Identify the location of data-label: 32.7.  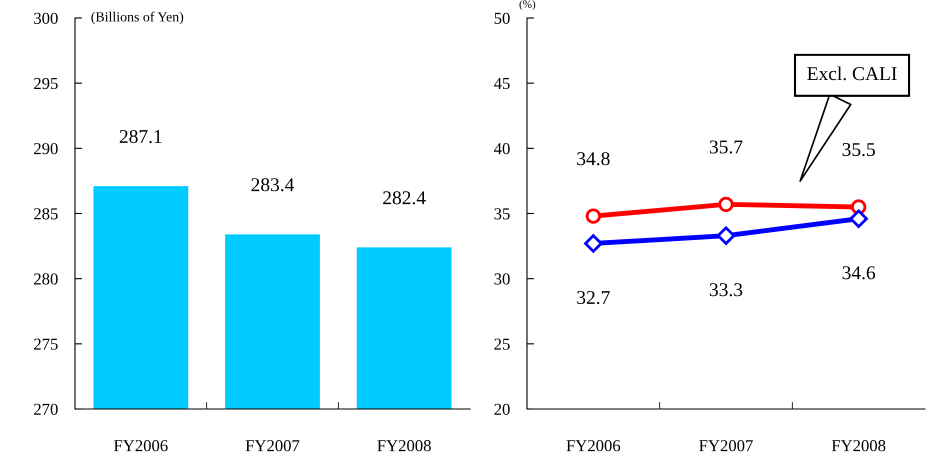
(593, 297).